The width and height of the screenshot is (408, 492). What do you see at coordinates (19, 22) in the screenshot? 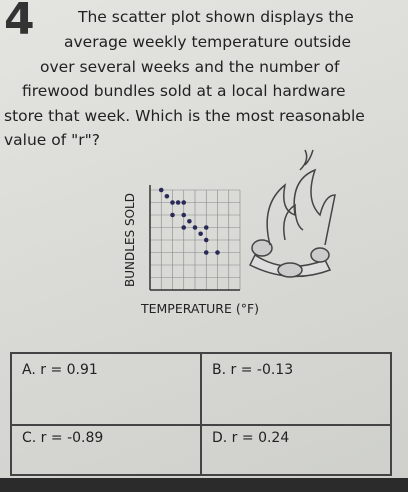
I see `question-number: 4` at bounding box center [19, 22].